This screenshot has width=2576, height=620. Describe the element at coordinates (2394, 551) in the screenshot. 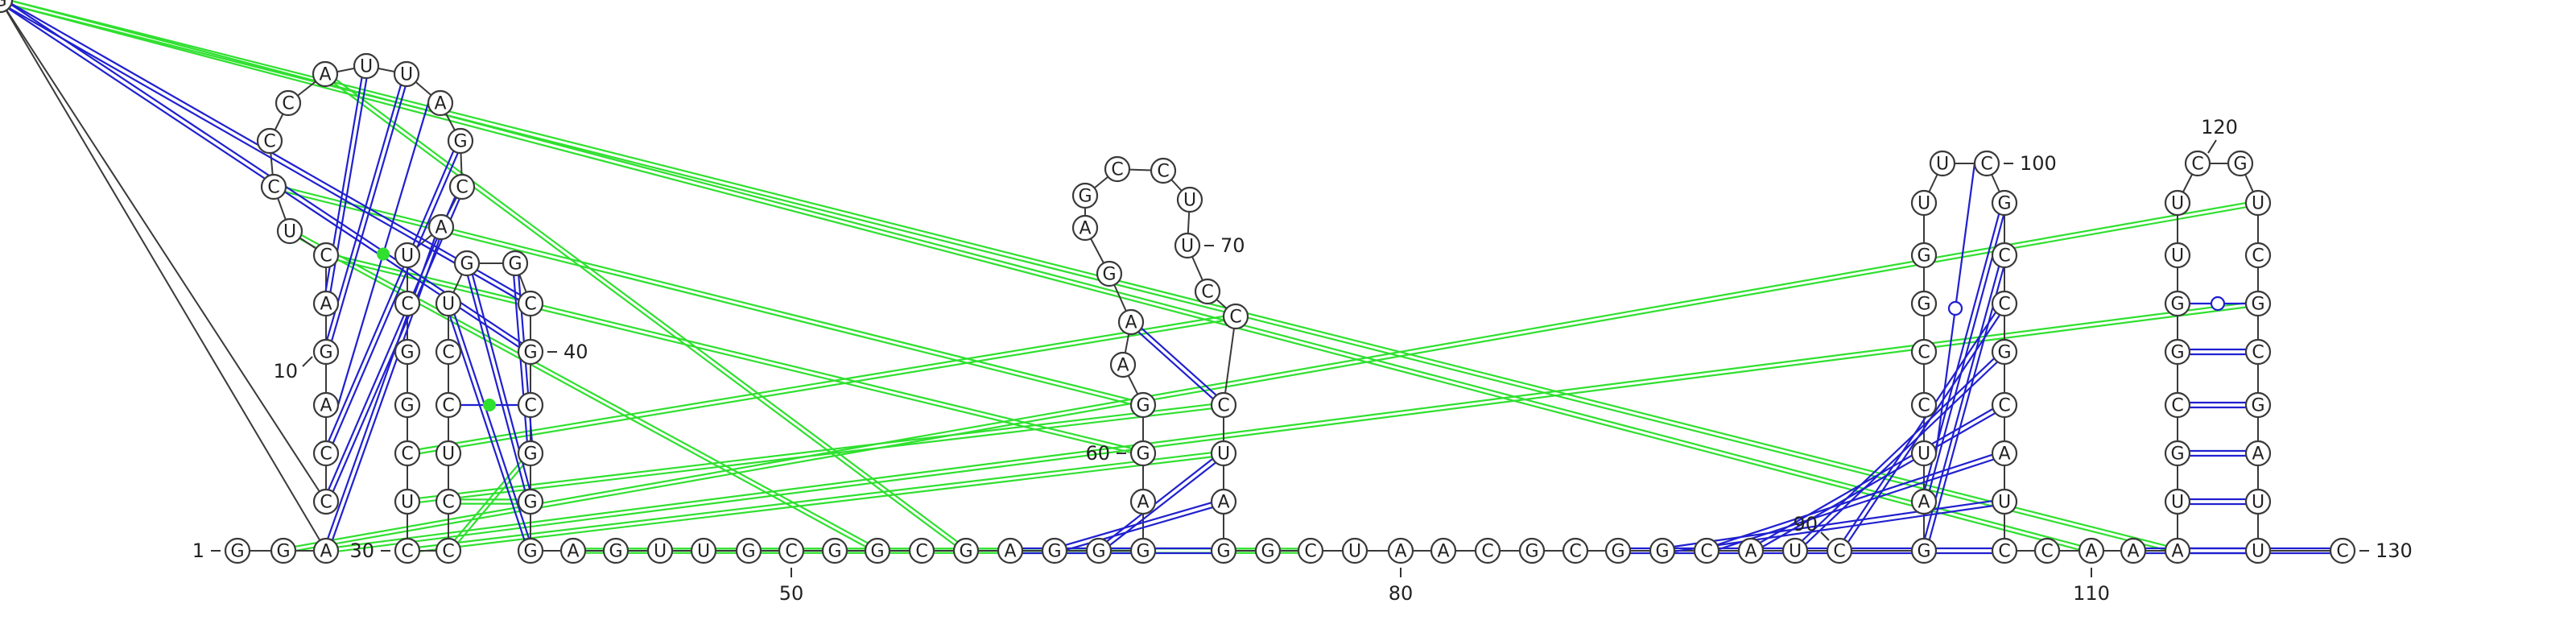

I see `position-label: 130` at that location.